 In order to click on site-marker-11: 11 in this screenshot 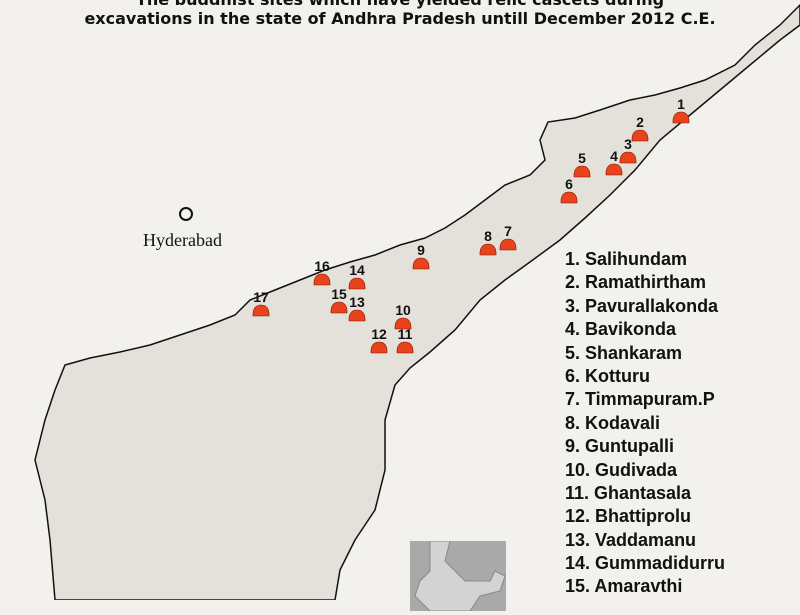, I will do `click(405, 340)`.